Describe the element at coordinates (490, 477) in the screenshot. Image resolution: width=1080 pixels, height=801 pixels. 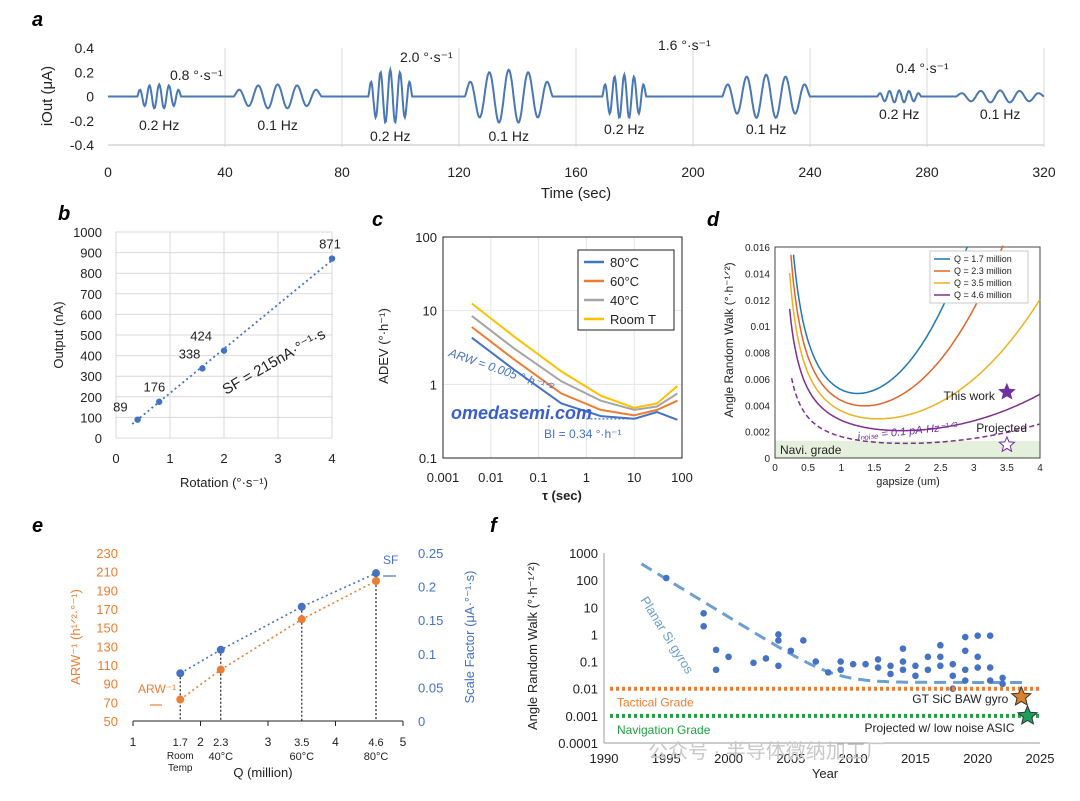
I see `c-x-tick-label: 0.01` at that location.